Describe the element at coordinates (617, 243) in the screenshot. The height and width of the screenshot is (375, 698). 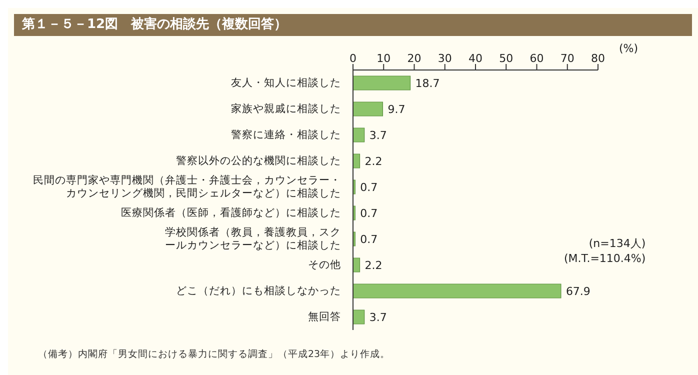
I see `annotation: (n=134人)` at that location.